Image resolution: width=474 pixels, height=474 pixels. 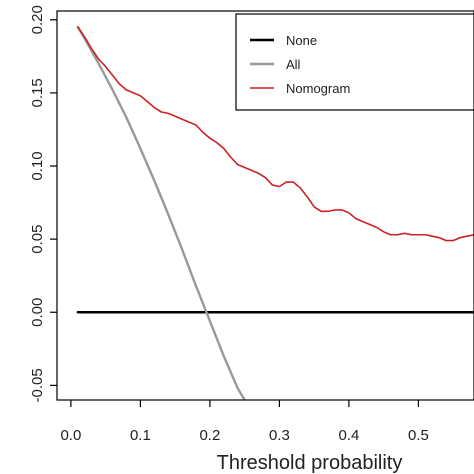 What do you see at coordinates (310, 463) in the screenshot?
I see `x-axis-title: Threshold probability` at bounding box center [310, 463].